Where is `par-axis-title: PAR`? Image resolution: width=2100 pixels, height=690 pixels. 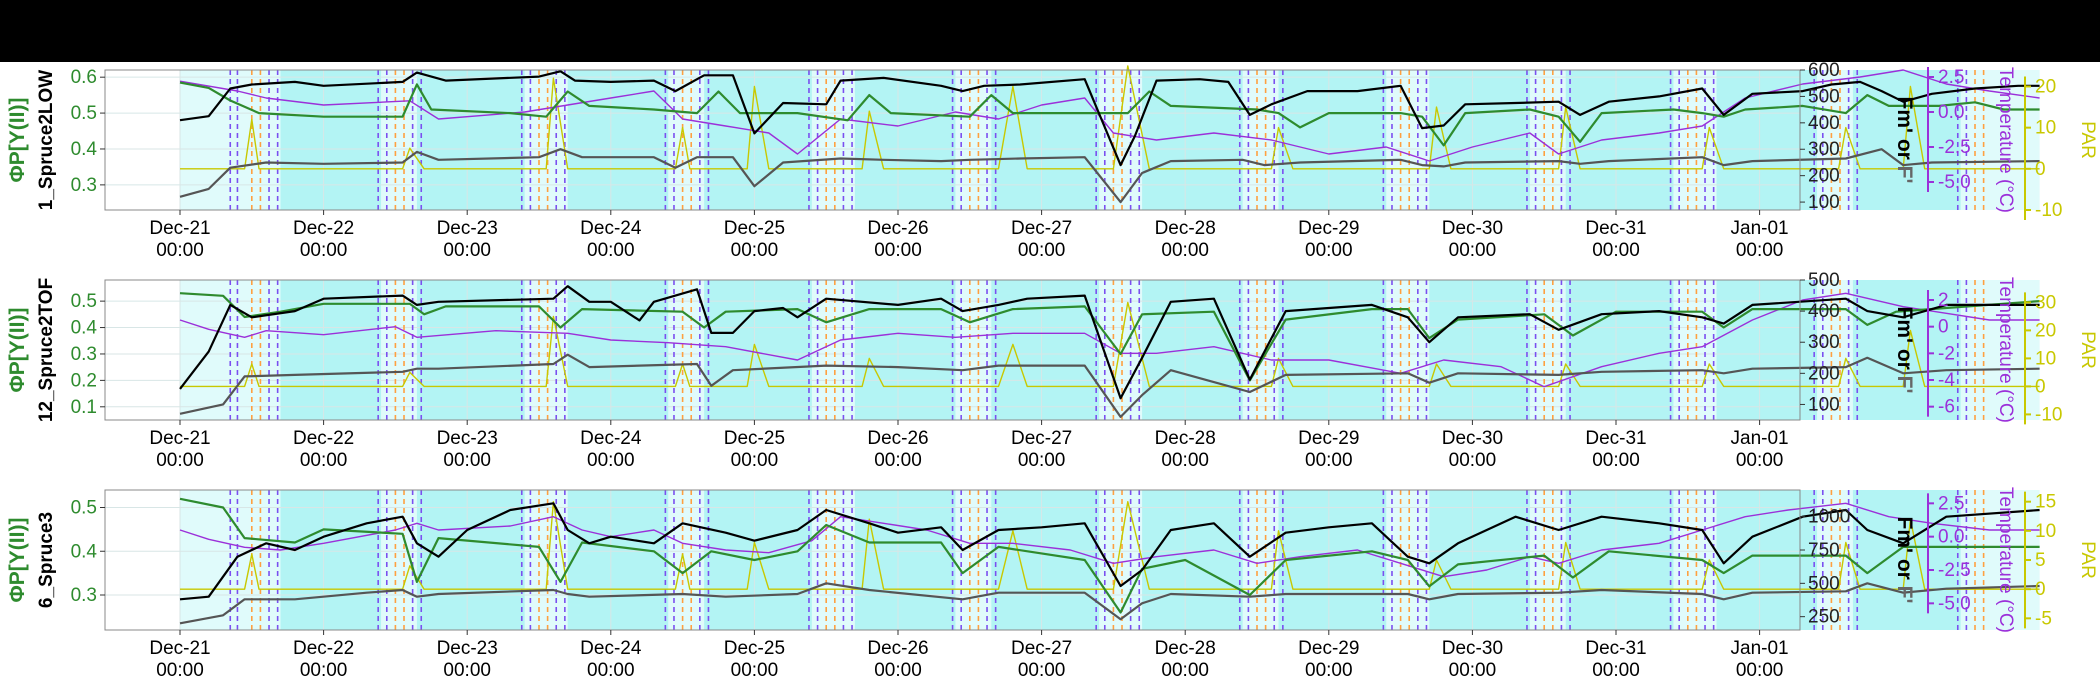
par-axis-title: PAR is located at coordinates (2087, 140).